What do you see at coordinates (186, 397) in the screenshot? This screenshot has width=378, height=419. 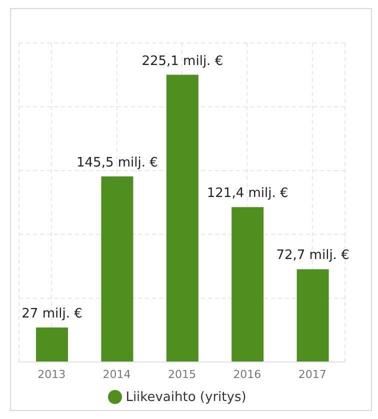 I see `legend-label: Liikevaihto (yritys)` at bounding box center [186, 397].